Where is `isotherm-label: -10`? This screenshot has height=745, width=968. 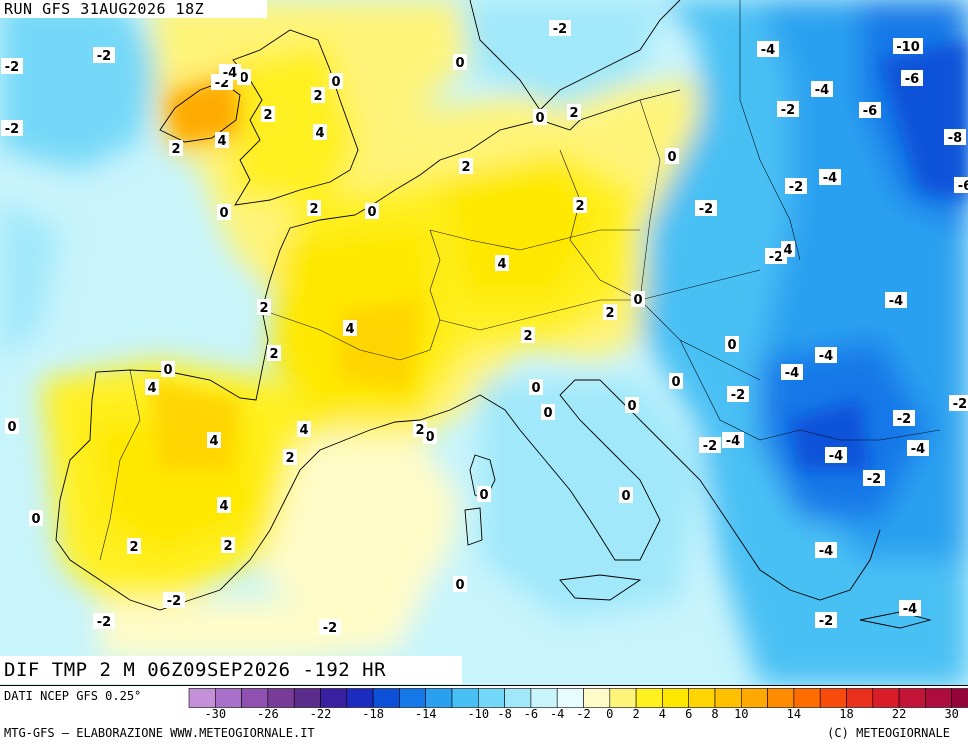 isotherm-label: -10 is located at coordinates (908, 47).